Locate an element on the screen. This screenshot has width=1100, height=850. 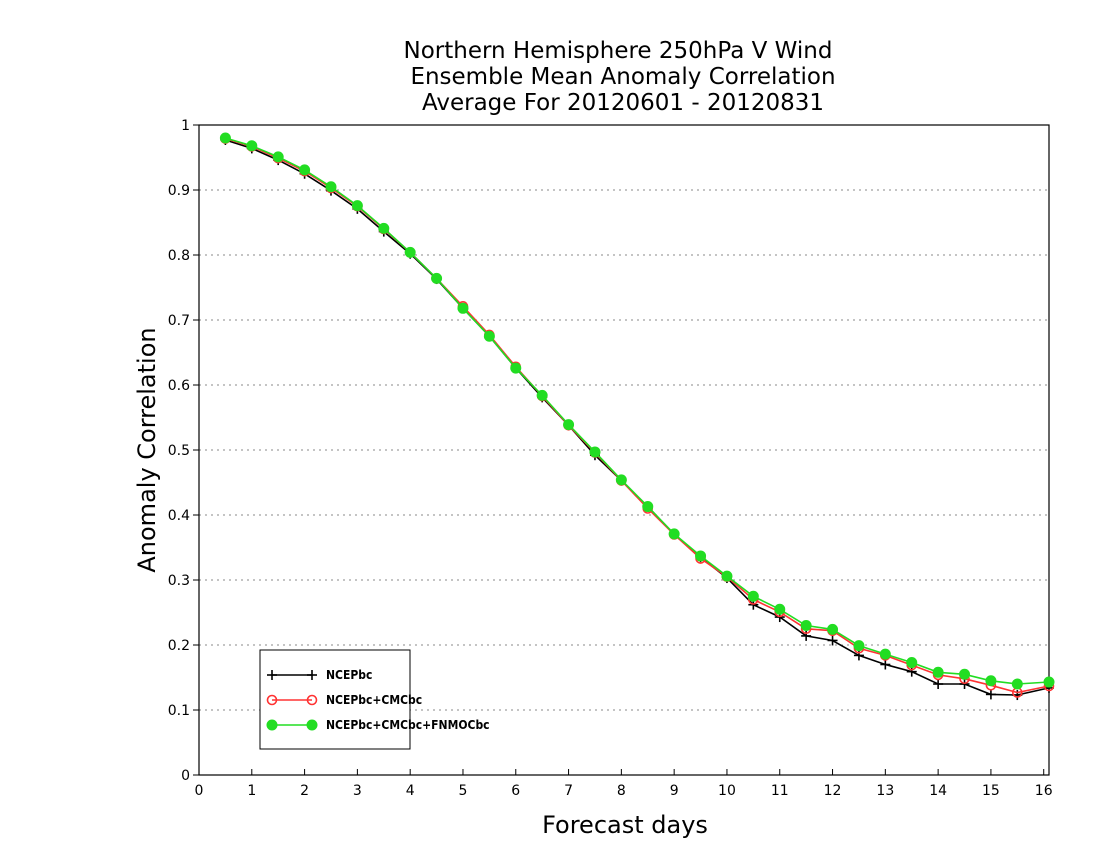
y-tick-label: 0.6 is located at coordinates (179, 386).